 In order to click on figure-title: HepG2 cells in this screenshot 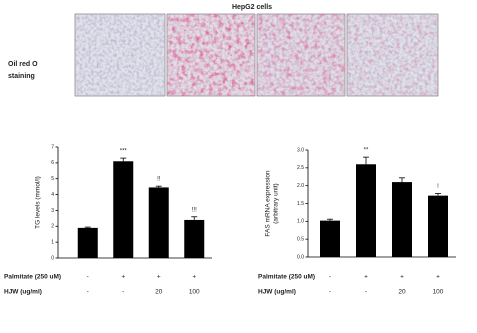, I will do `click(252, 7)`.